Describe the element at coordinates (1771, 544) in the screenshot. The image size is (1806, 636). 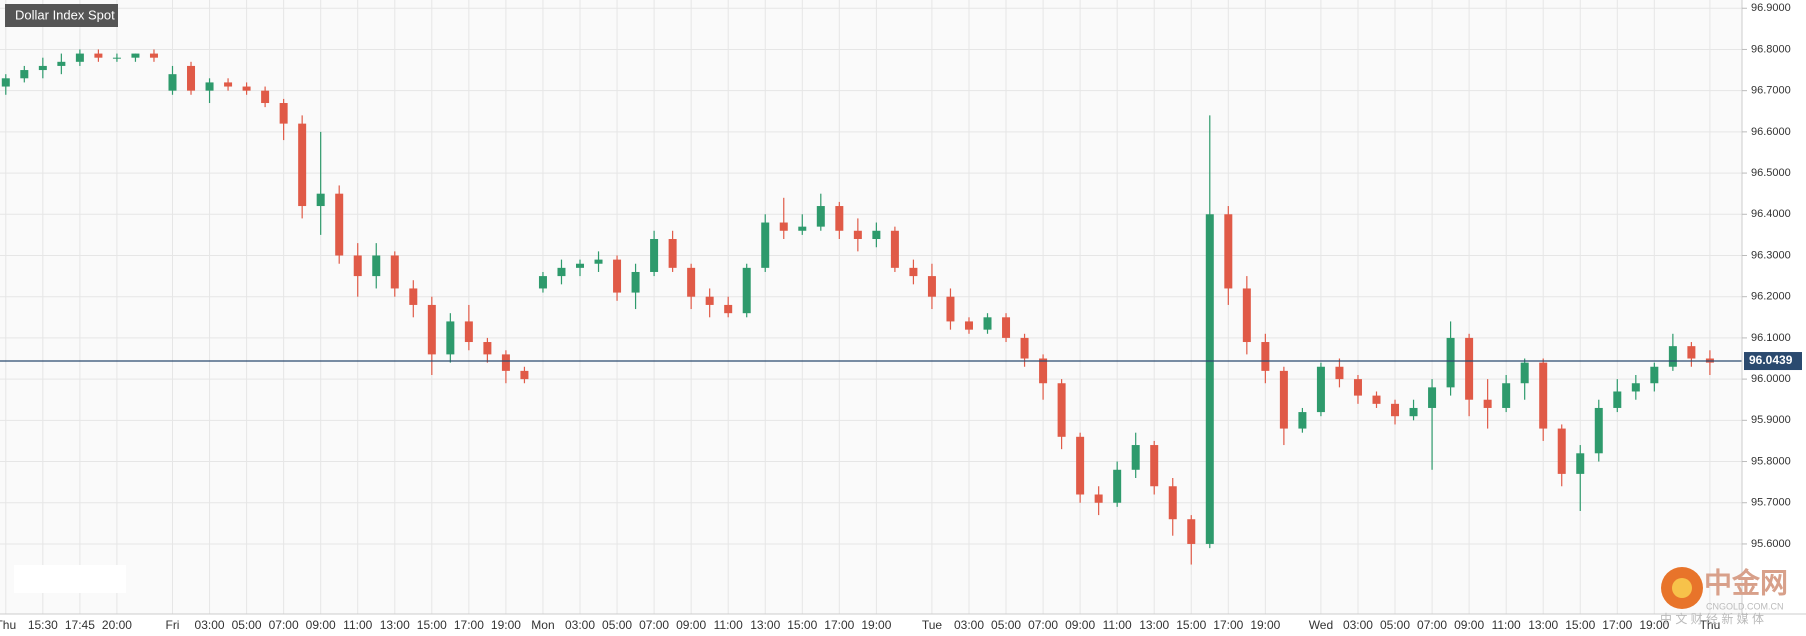
I see `y-tick-label: 95.6000` at that location.